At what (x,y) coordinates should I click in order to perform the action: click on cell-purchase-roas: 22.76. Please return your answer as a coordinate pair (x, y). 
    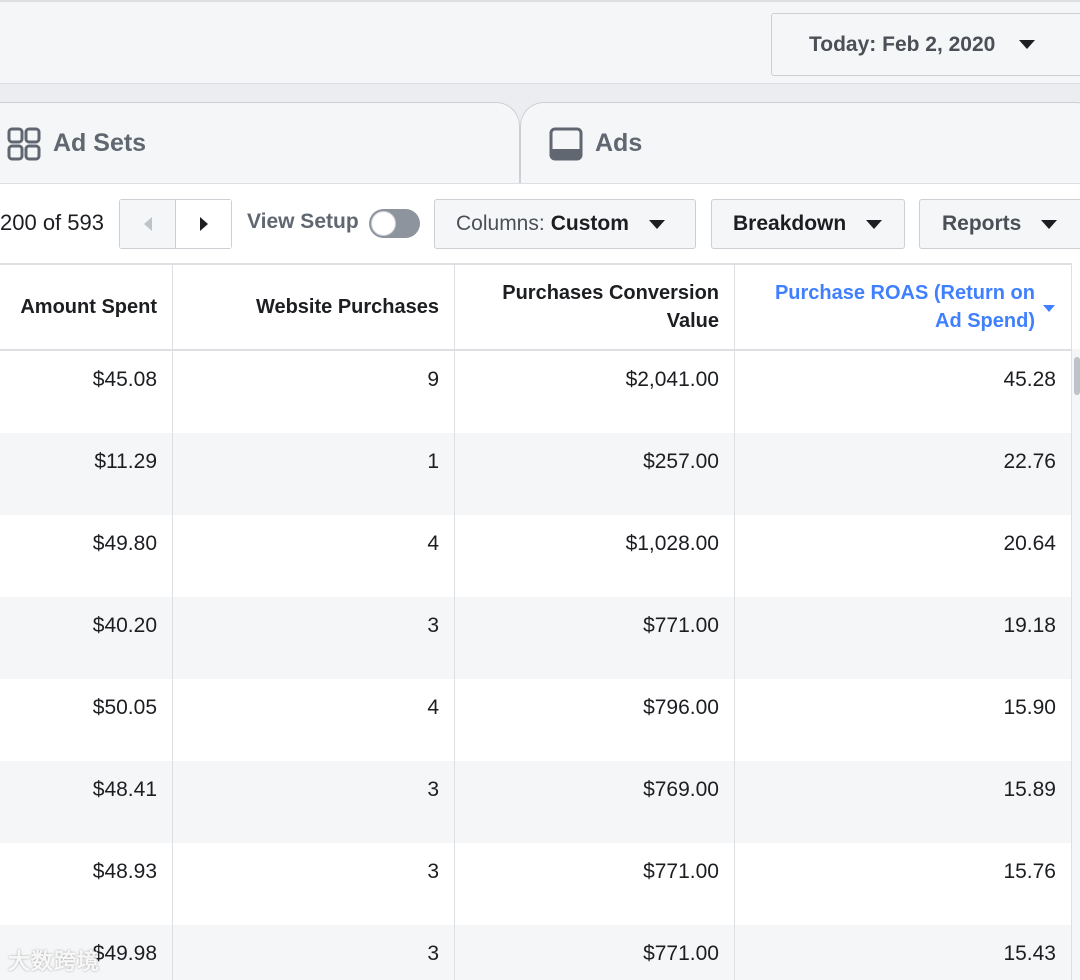
    Looking at the image, I should click on (903, 474).